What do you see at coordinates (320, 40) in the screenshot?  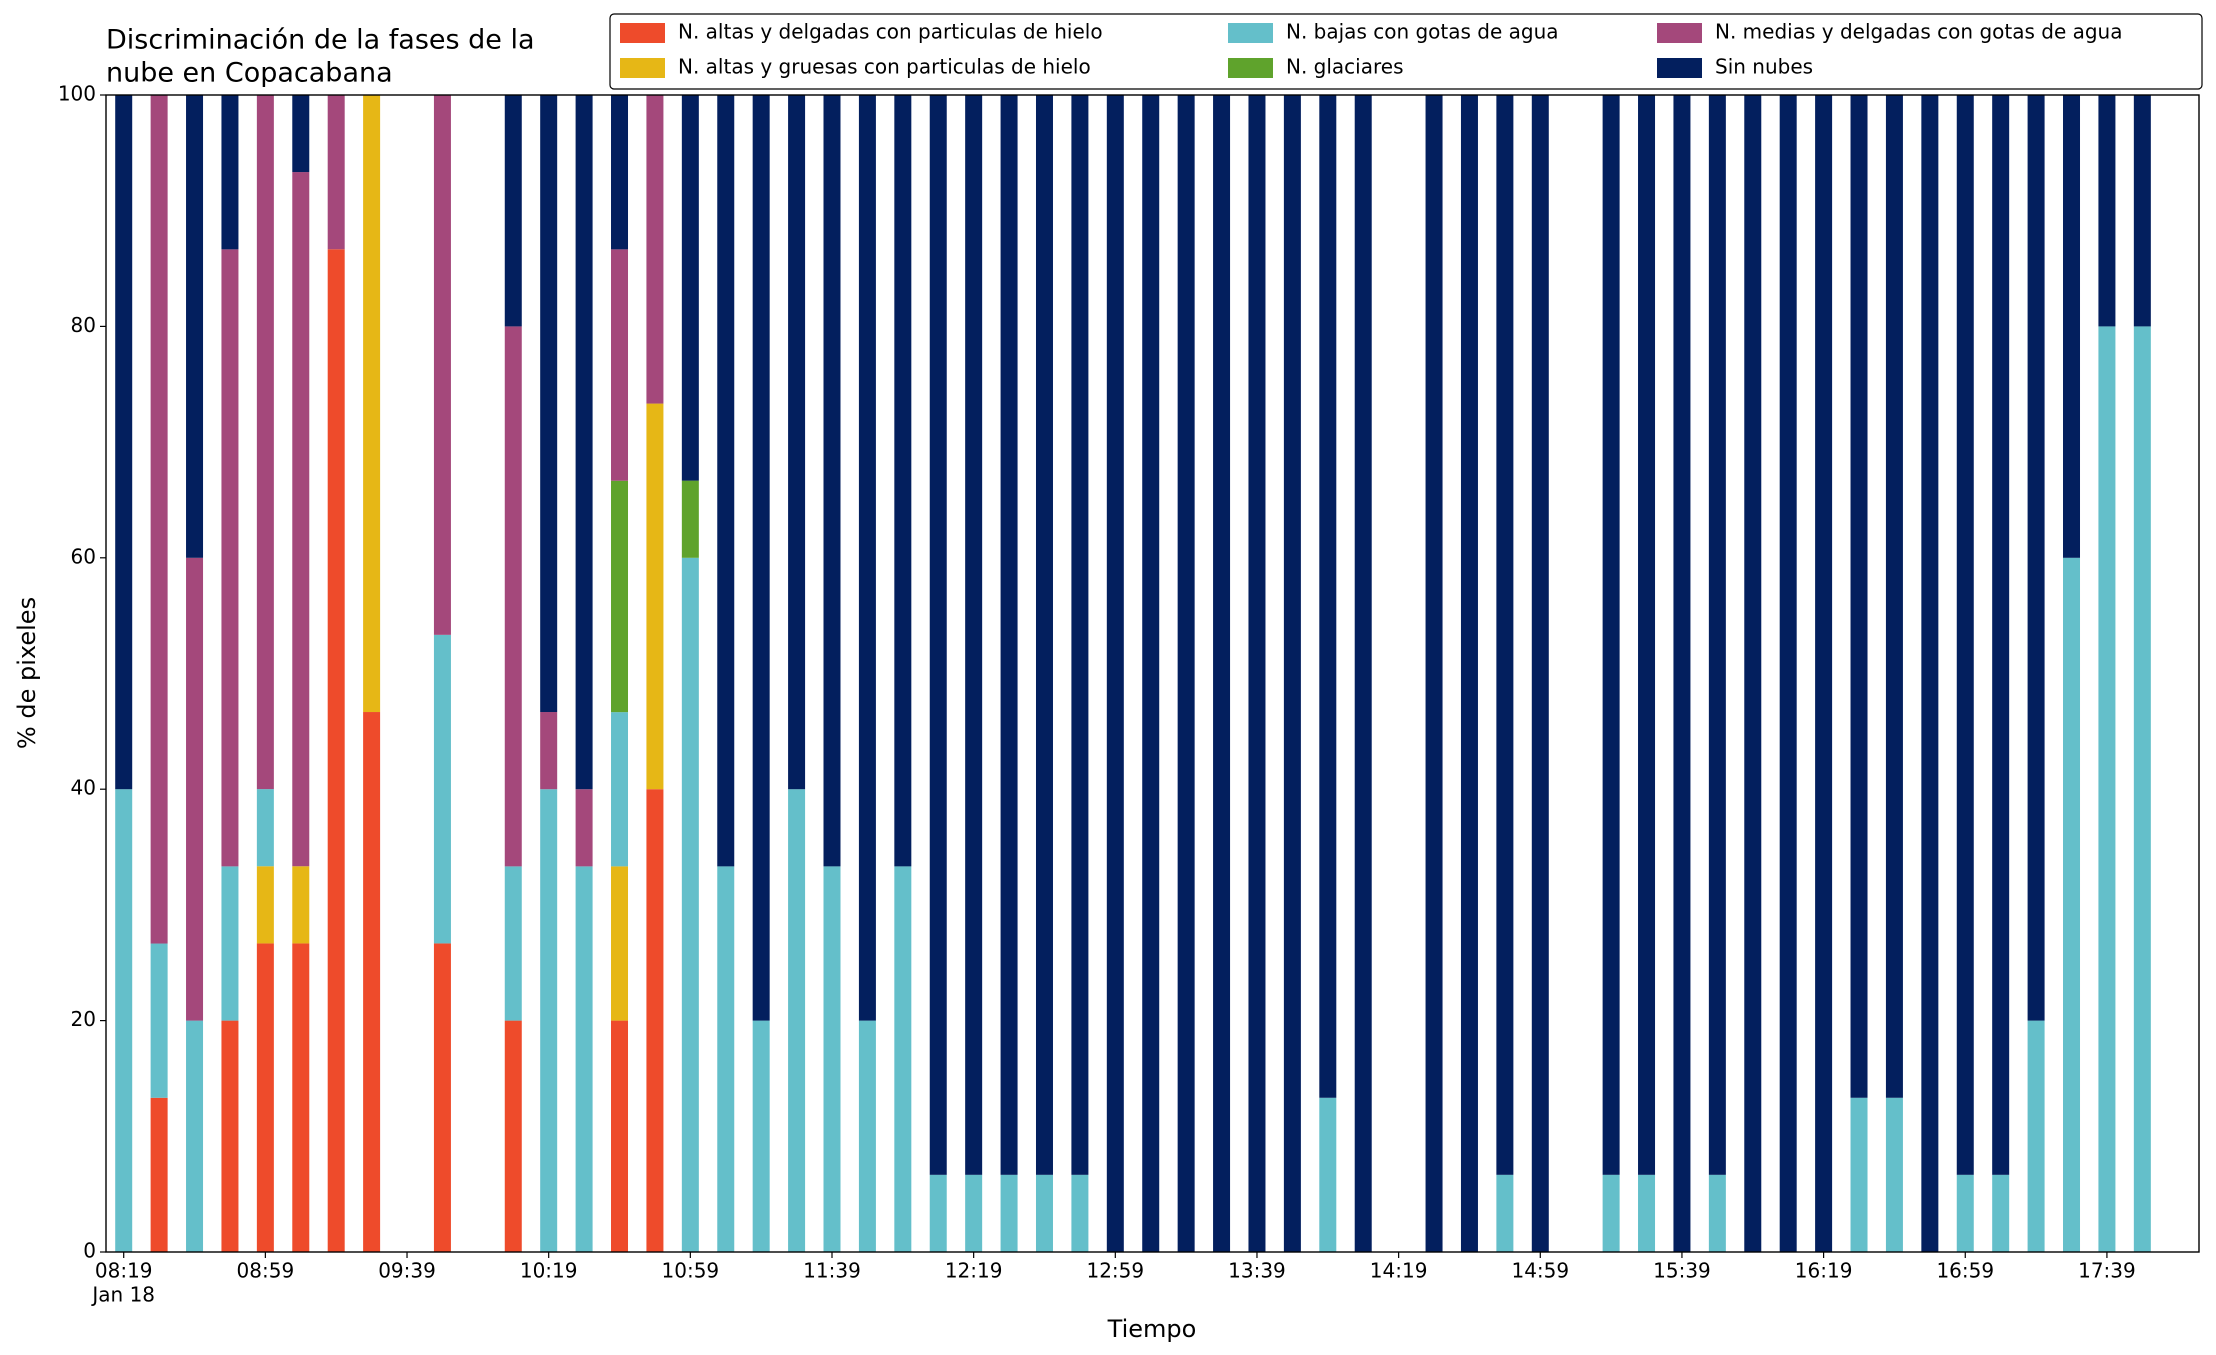 I see `chart-title: Discriminación de la fases de la` at bounding box center [320, 40].